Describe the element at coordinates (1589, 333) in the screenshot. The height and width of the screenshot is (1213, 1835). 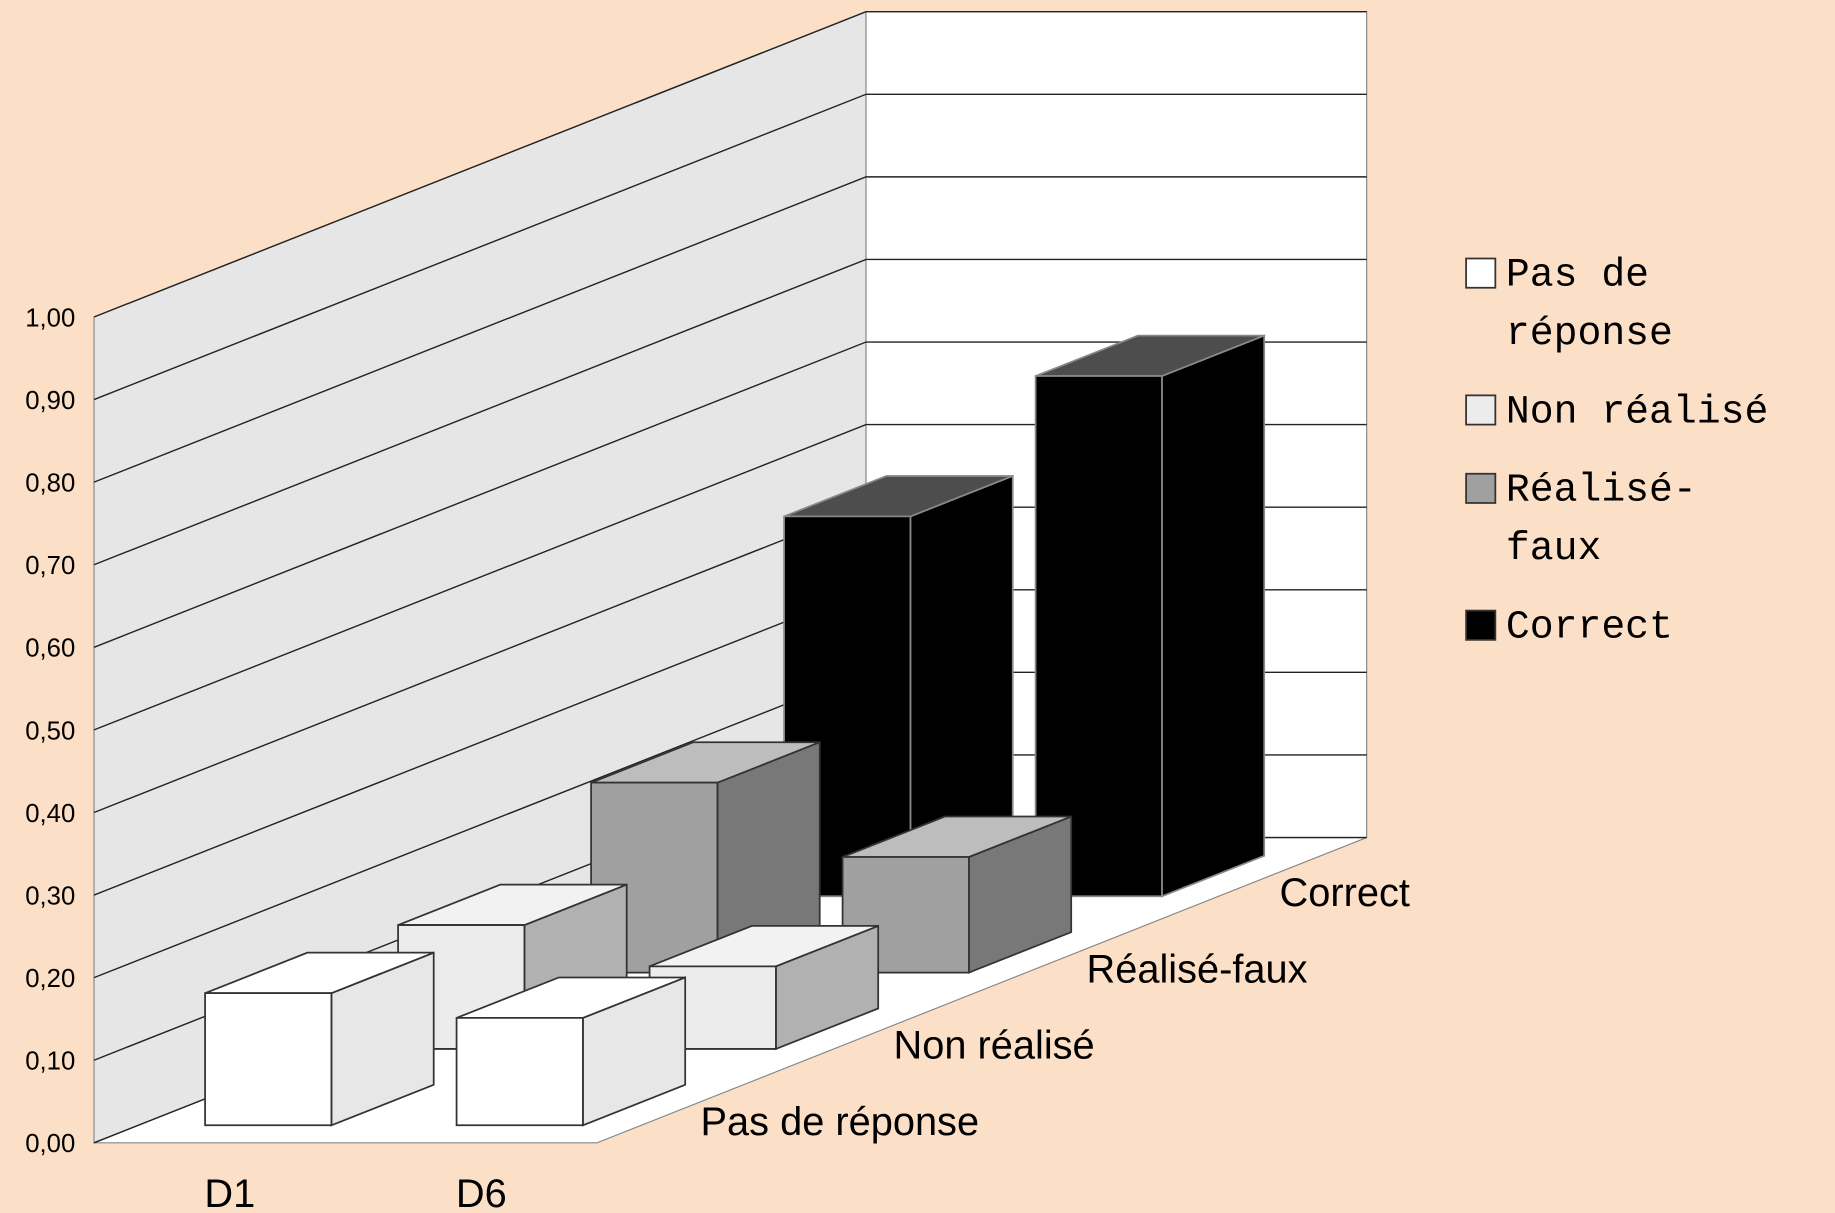
I see `legend-line: réponse` at that location.